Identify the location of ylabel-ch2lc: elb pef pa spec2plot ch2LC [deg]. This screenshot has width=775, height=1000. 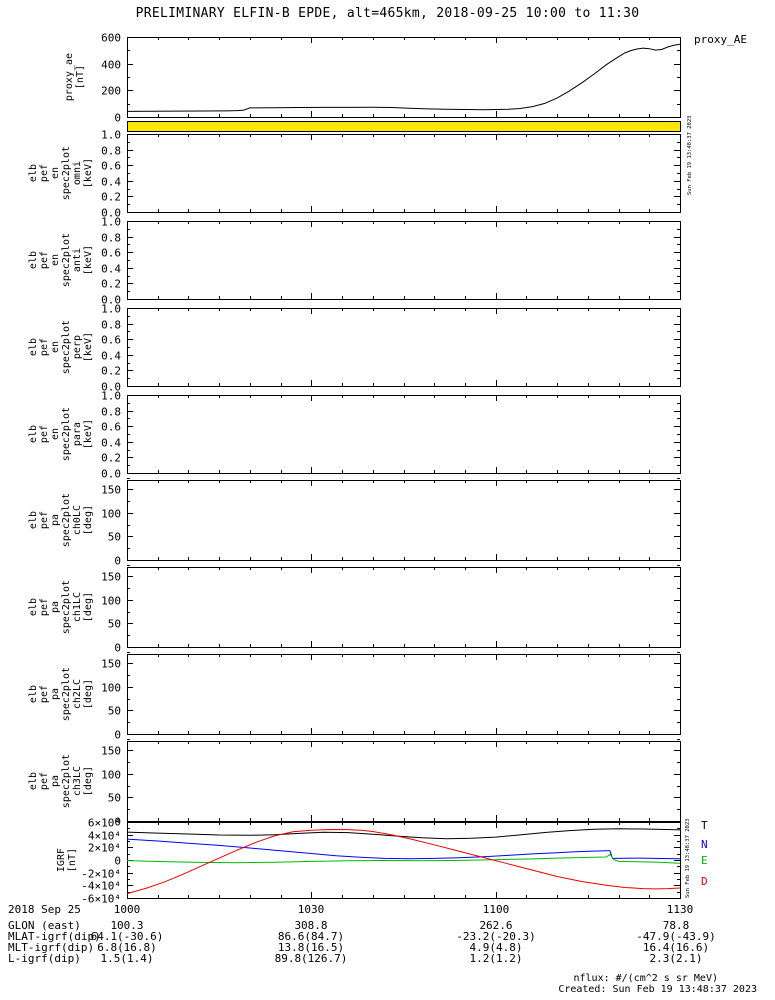
(60, 694).